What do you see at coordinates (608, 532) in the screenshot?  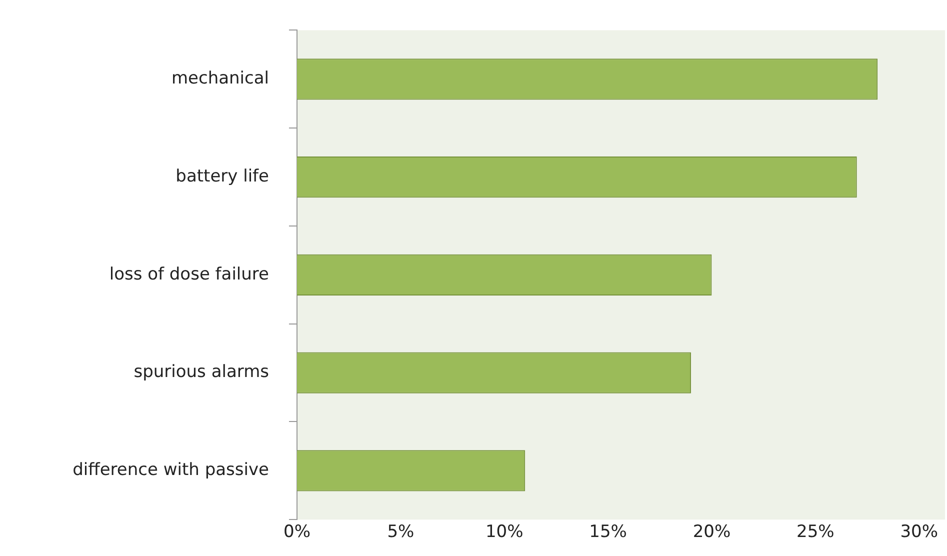 I see `x-tick-label: 15%` at bounding box center [608, 532].